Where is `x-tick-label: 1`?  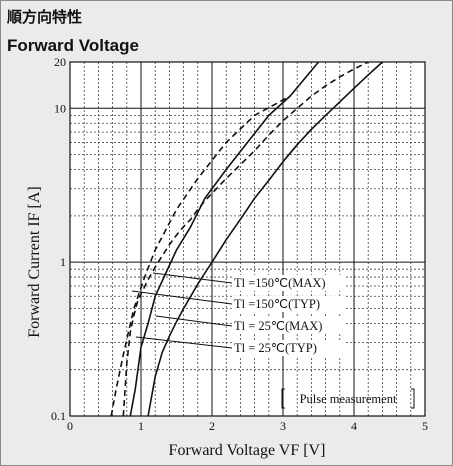 x-tick-label: 1 is located at coordinates (141, 426).